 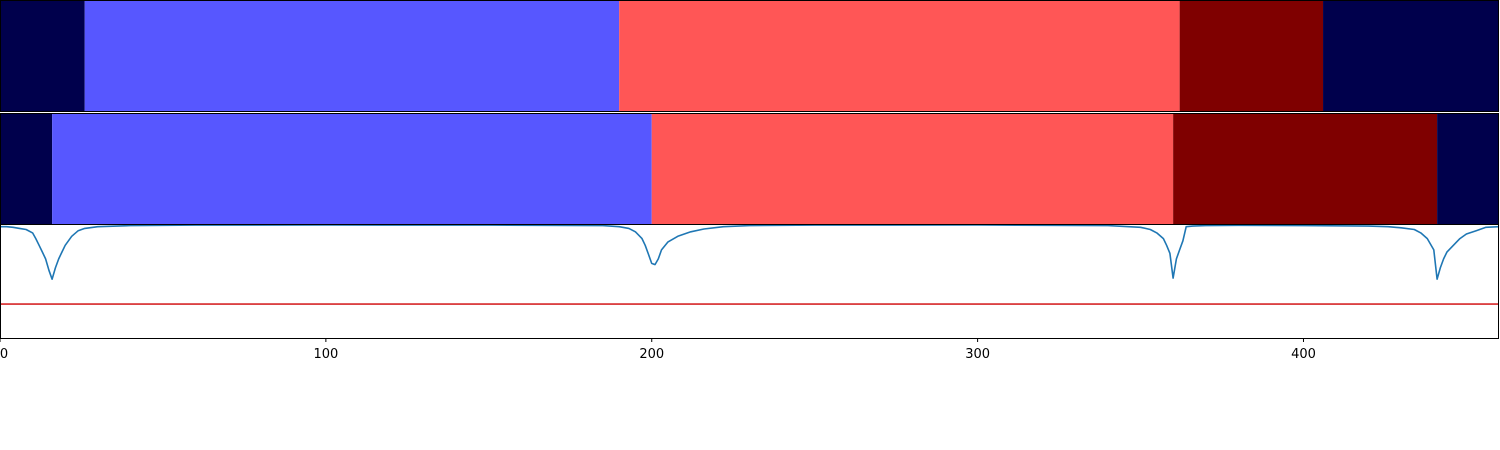 What do you see at coordinates (4, 354) in the screenshot?
I see `x-tick-label-0: 0` at bounding box center [4, 354].